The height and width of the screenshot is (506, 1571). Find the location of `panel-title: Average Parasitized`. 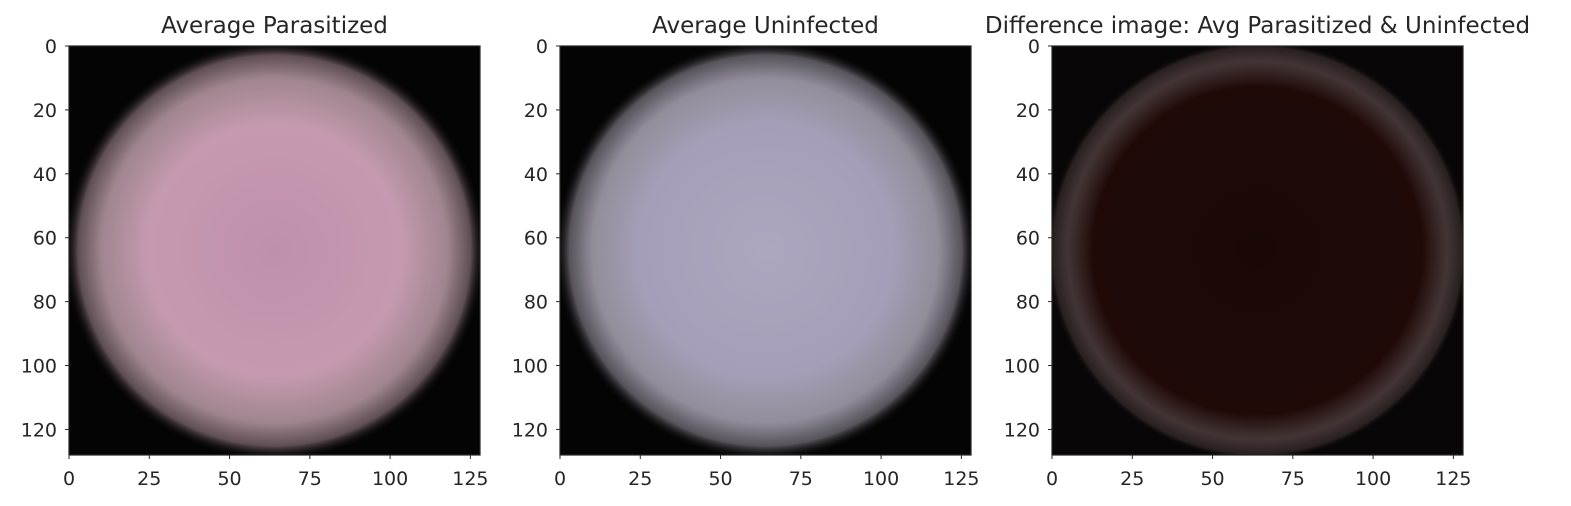

panel-title: Average Parasitized is located at coordinates (274, 26).